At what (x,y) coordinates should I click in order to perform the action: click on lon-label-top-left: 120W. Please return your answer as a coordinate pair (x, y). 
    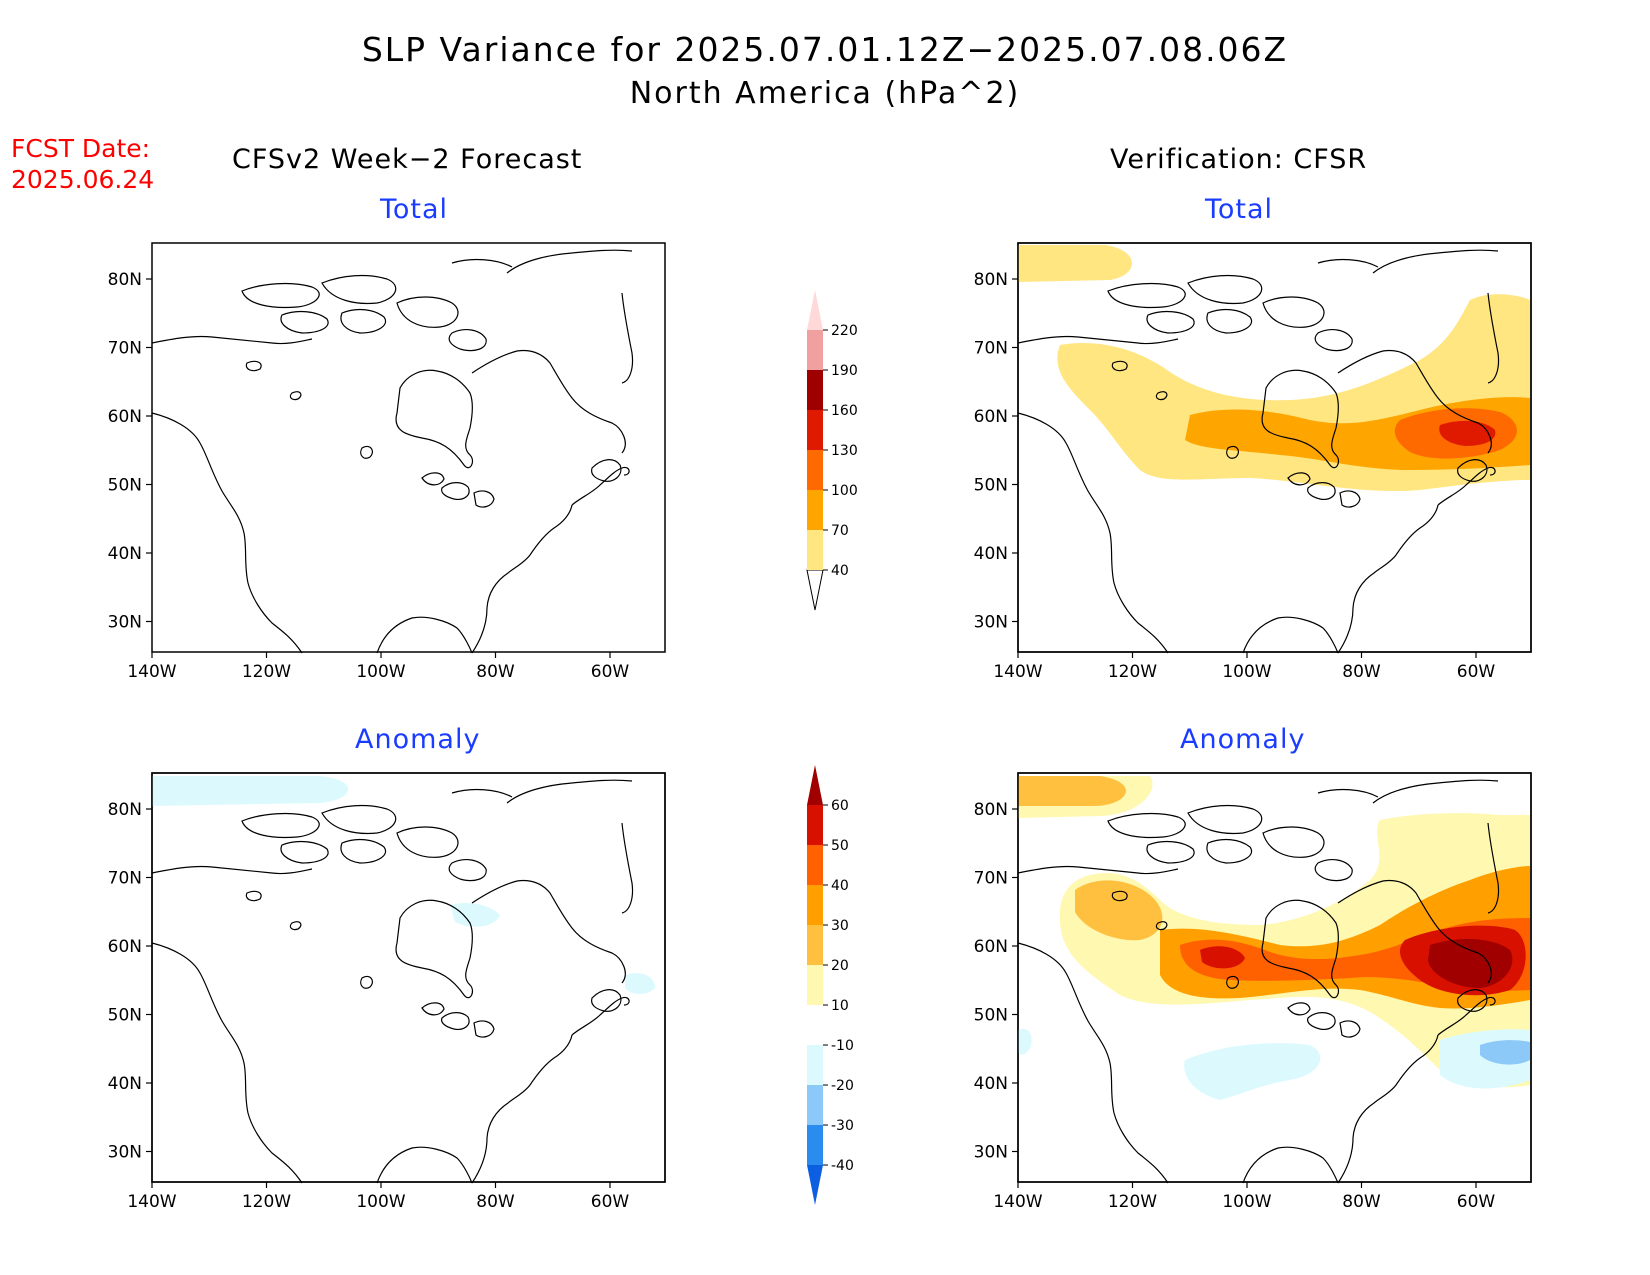
    Looking at the image, I should click on (266, 672).